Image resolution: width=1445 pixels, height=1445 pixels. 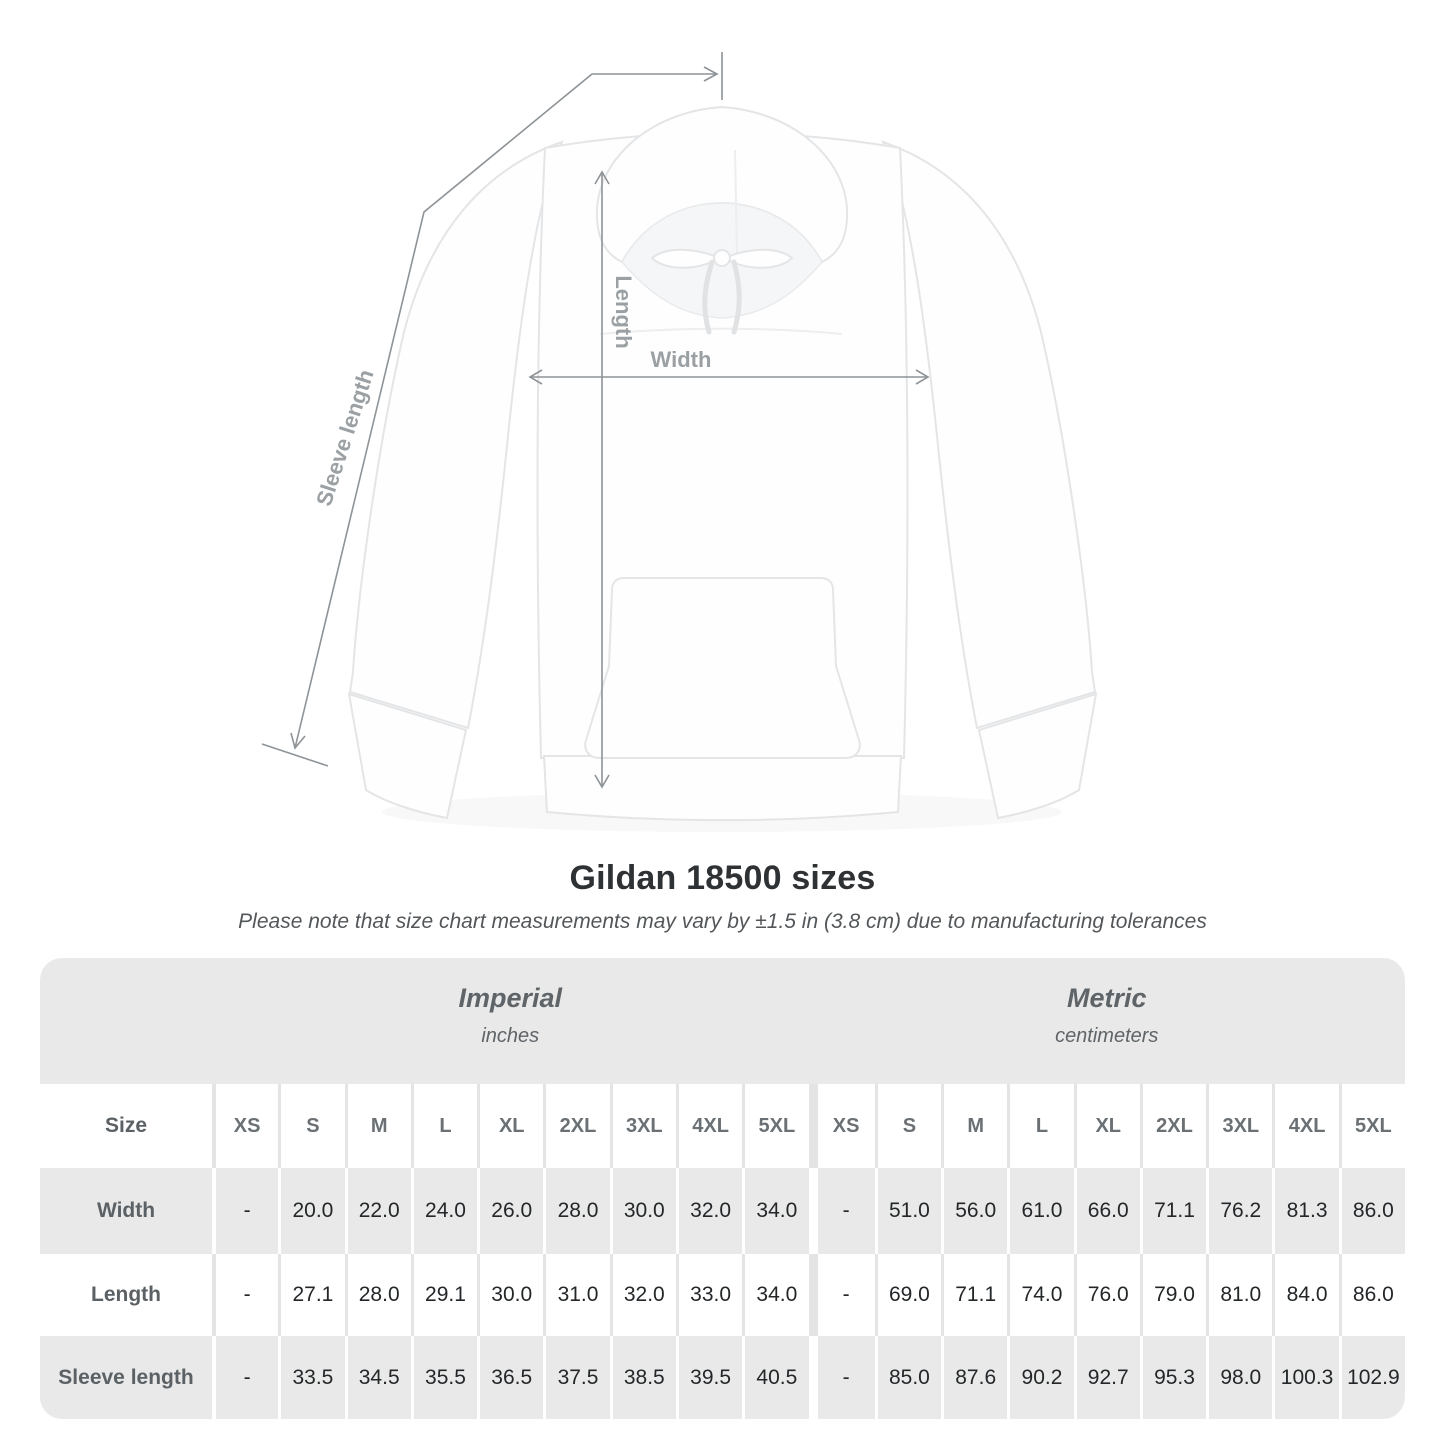 What do you see at coordinates (510, 1377) in the screenshot?
I see `table-cell: 36.5` at bounding box center [510, 1377].